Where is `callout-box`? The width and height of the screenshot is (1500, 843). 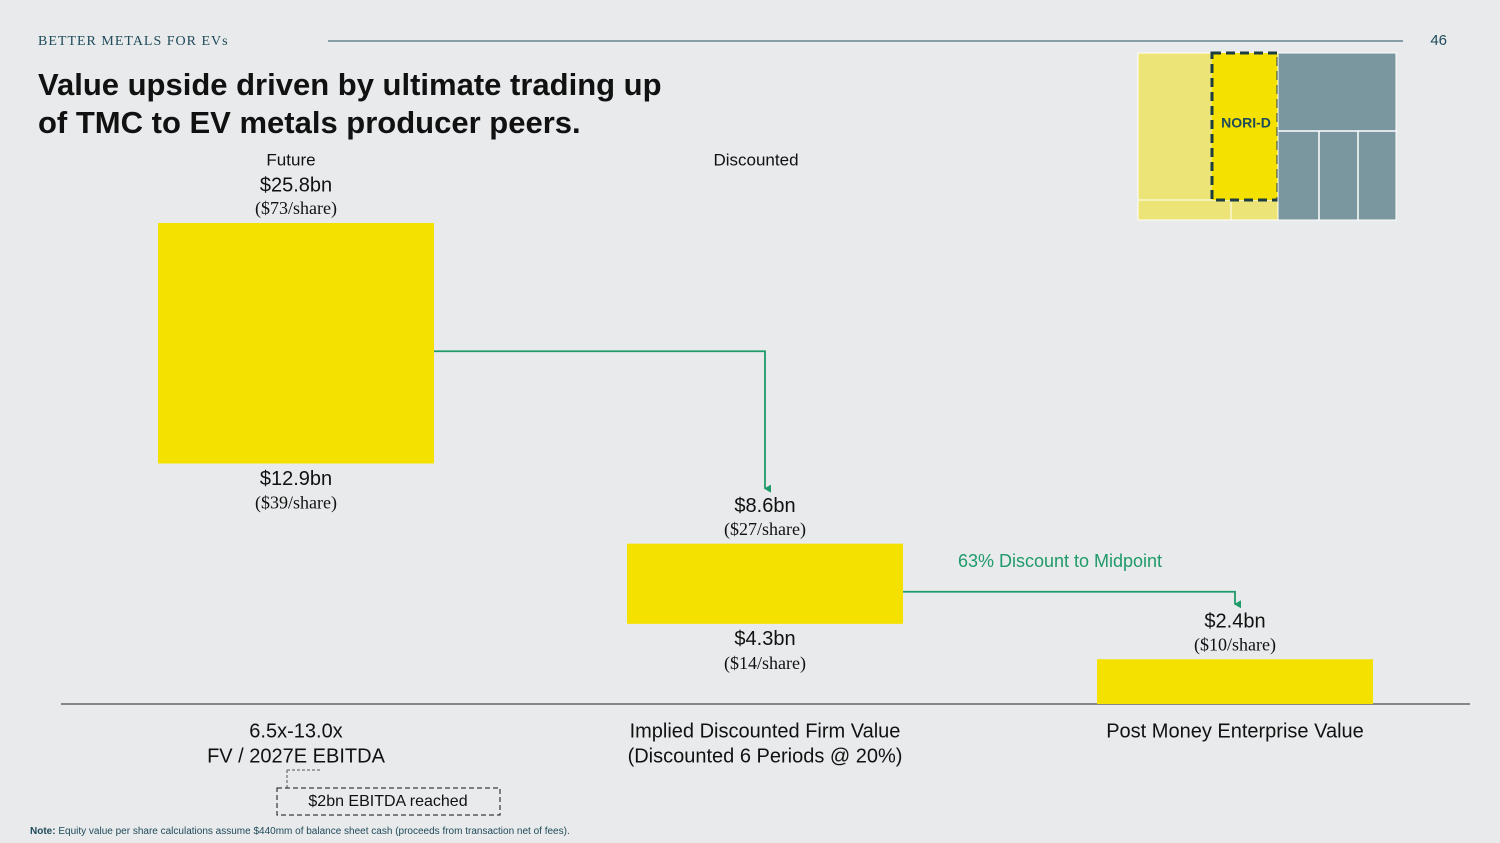 callout-box is located at coordinates (388, 801).